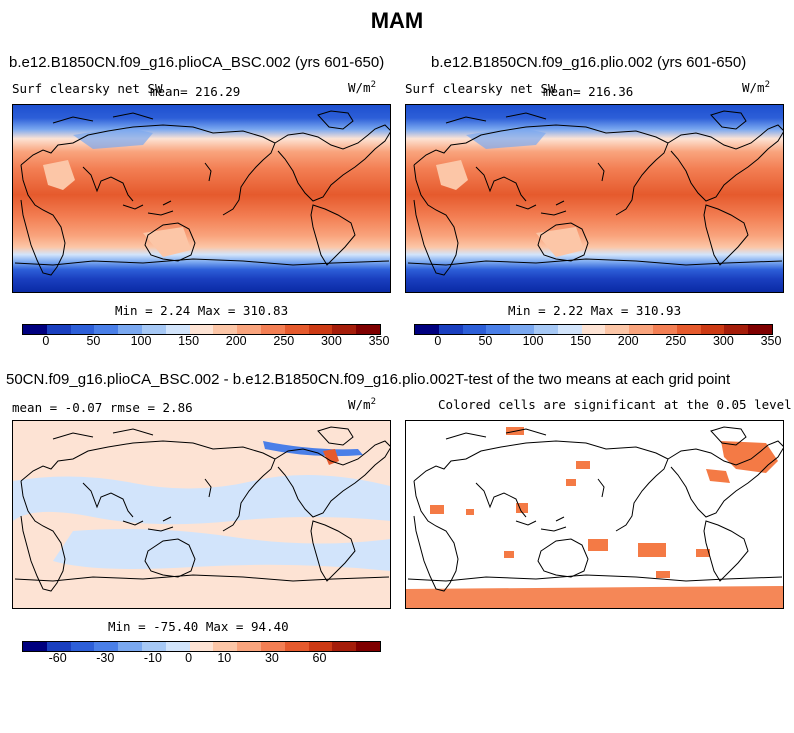 The image size is (794, 733). Describe the element at coordinates (756, 88) in the screenshot. I see `panel2-units: W/m2` at that location.